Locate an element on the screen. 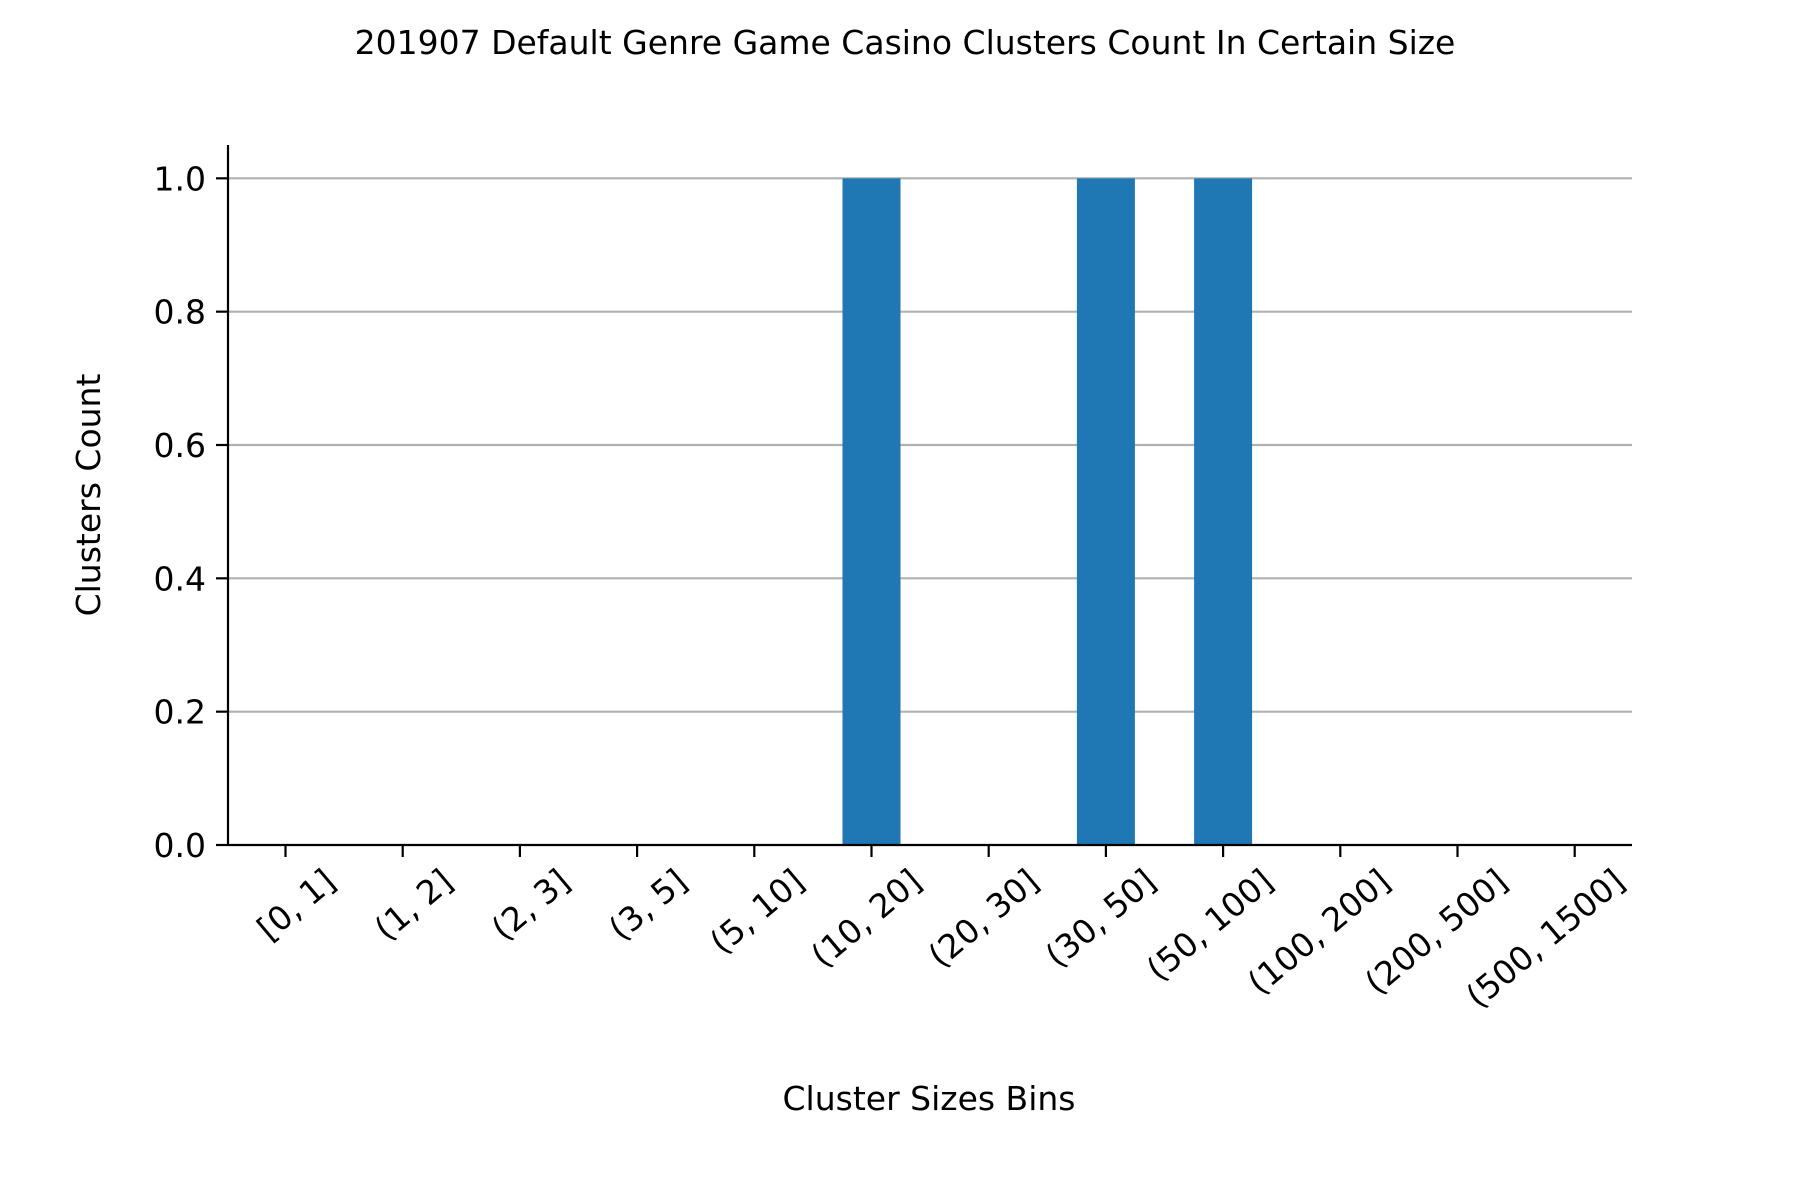 The width and height of the screenshot is (1800, 1200). x-tick-label: (10, 20] is located at coordinates (865, 918).